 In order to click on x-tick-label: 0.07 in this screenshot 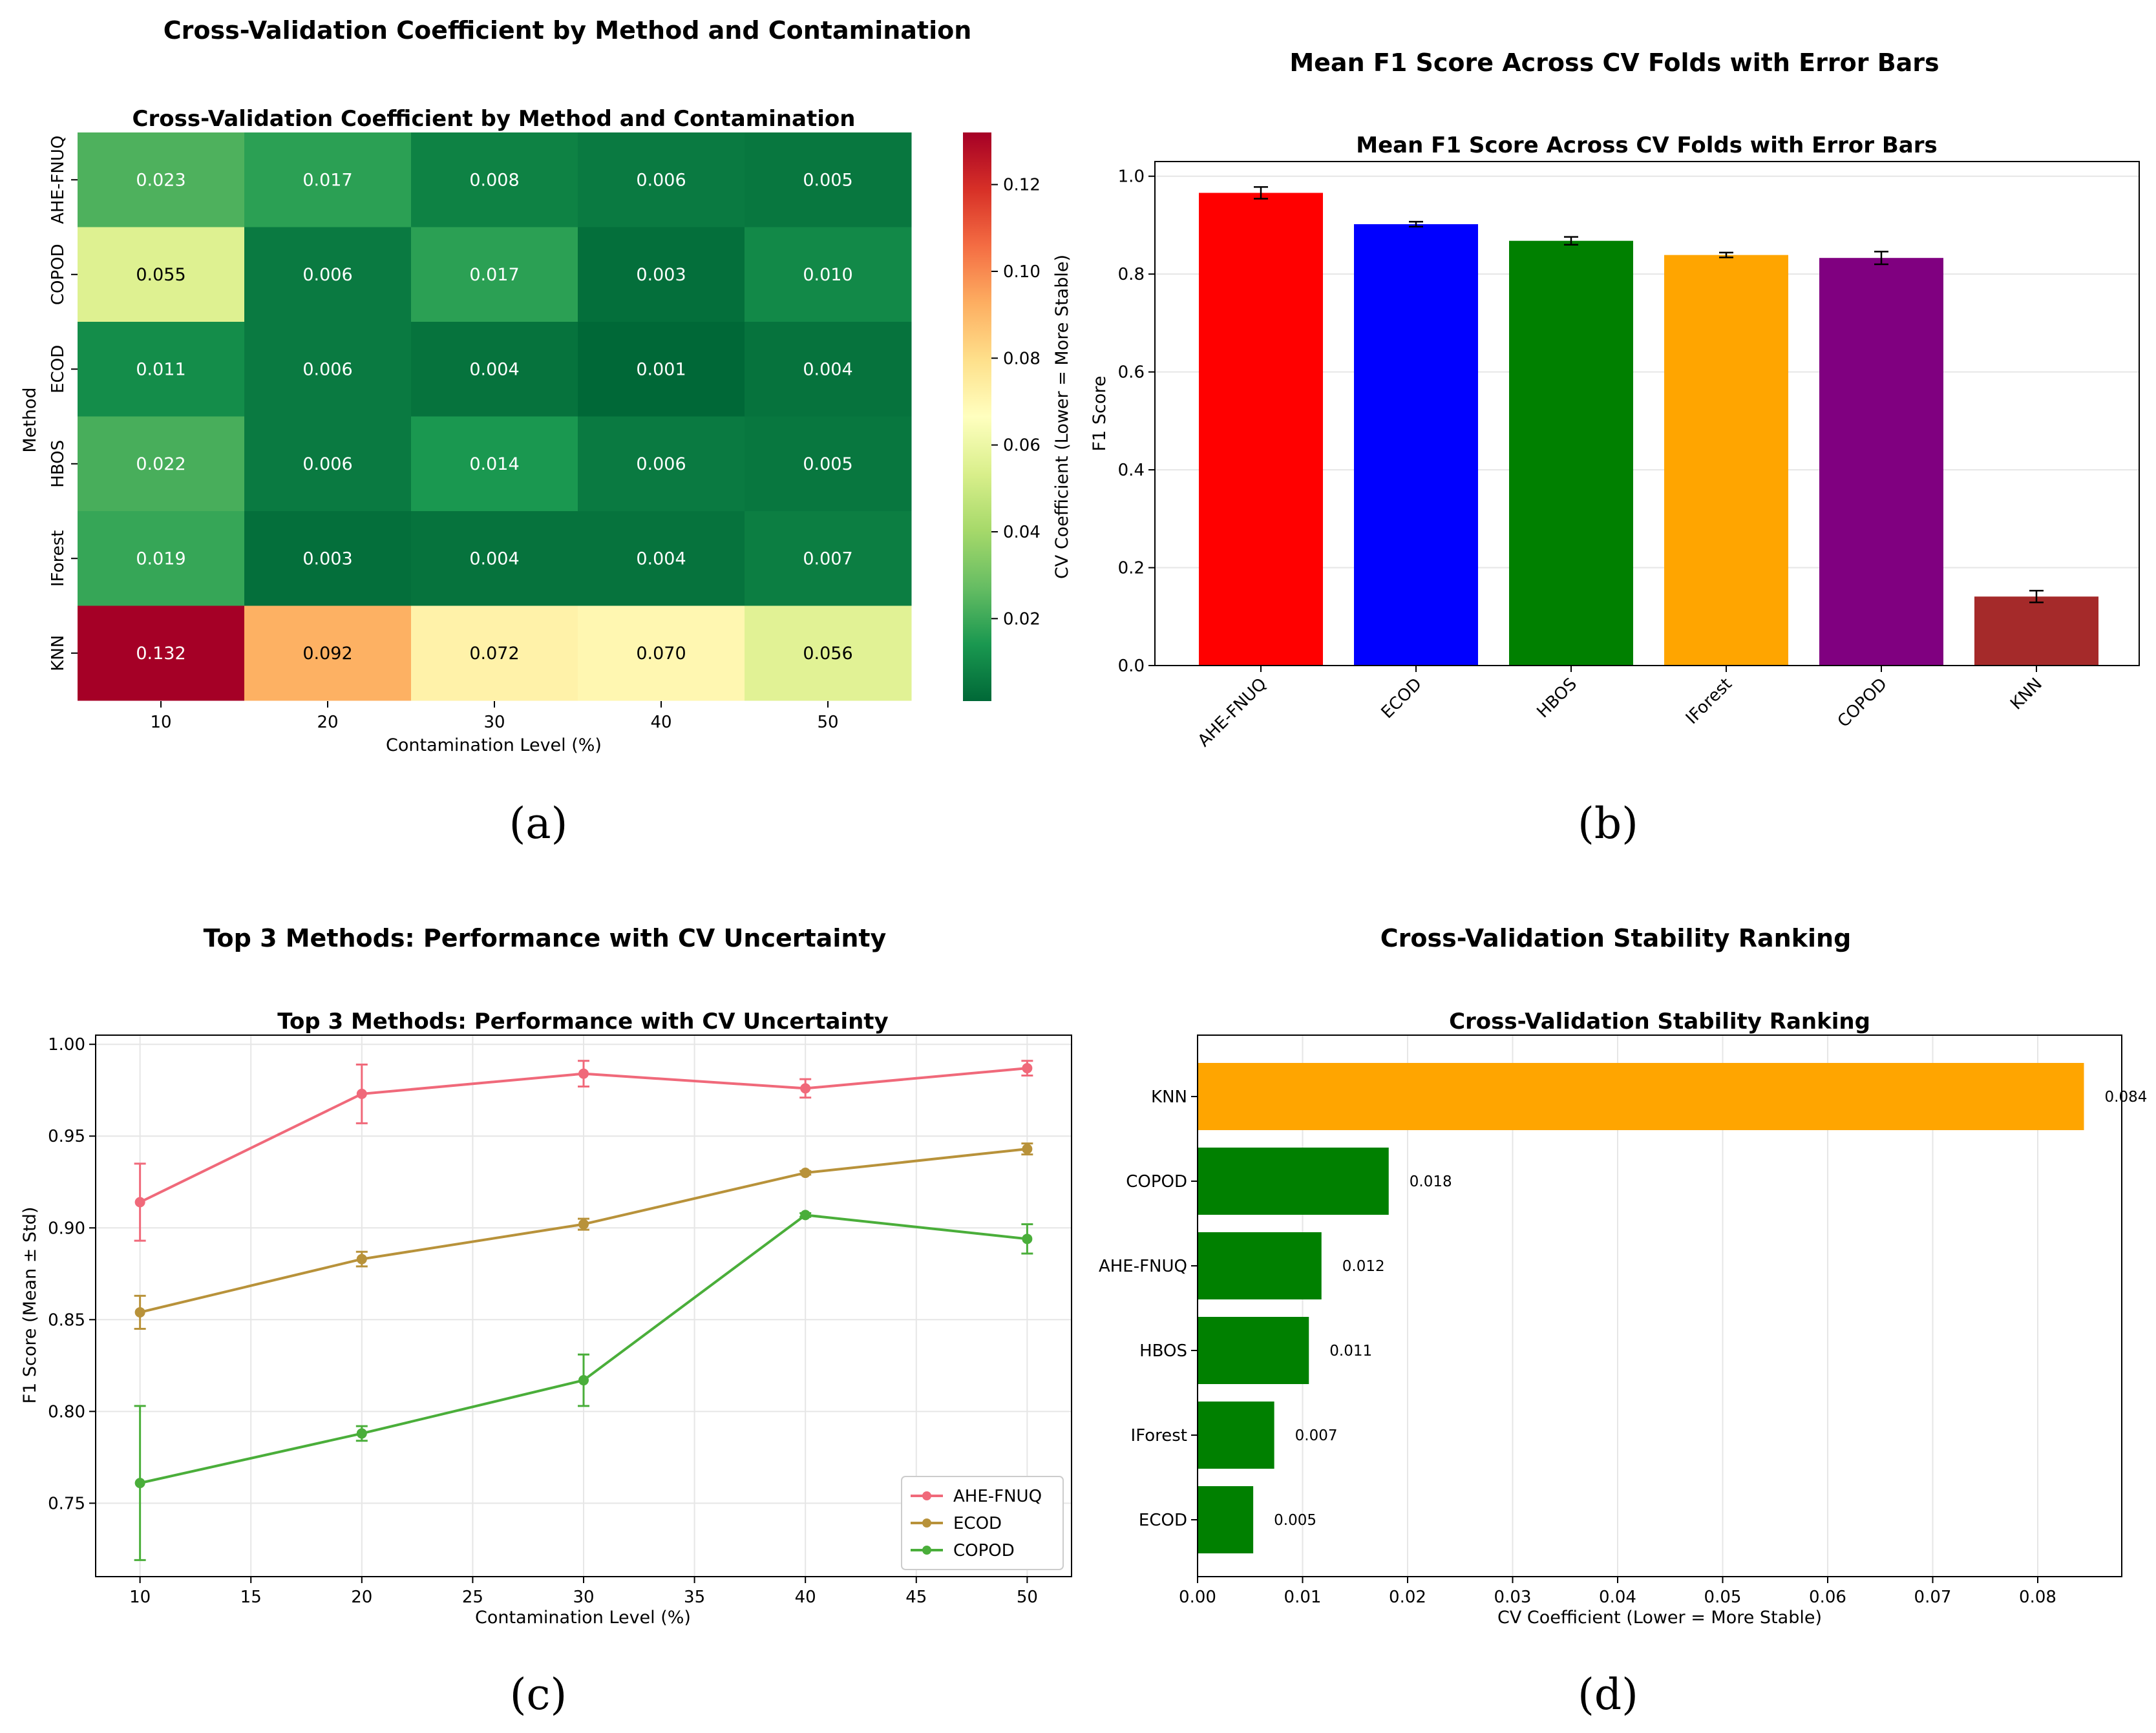, I will do `click(1933, 1597)`.